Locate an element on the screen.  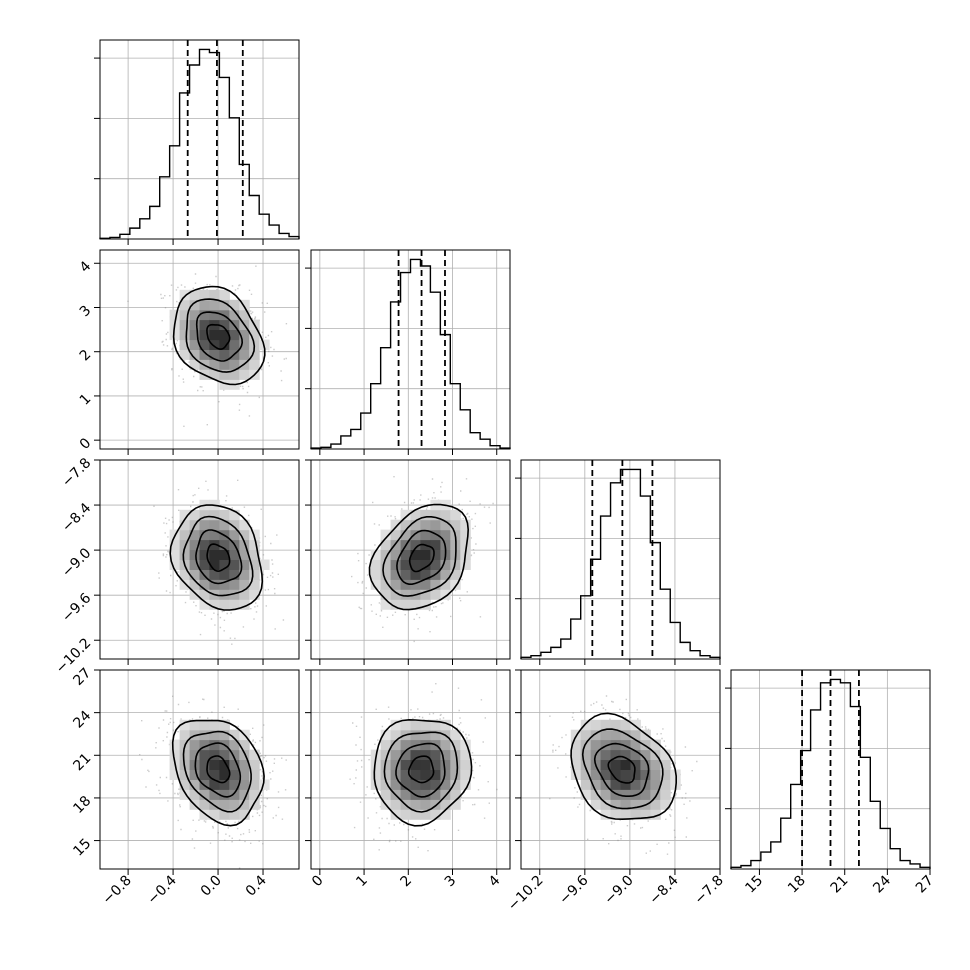
y-tick-label: 18 is located at coordinates (82, 805).